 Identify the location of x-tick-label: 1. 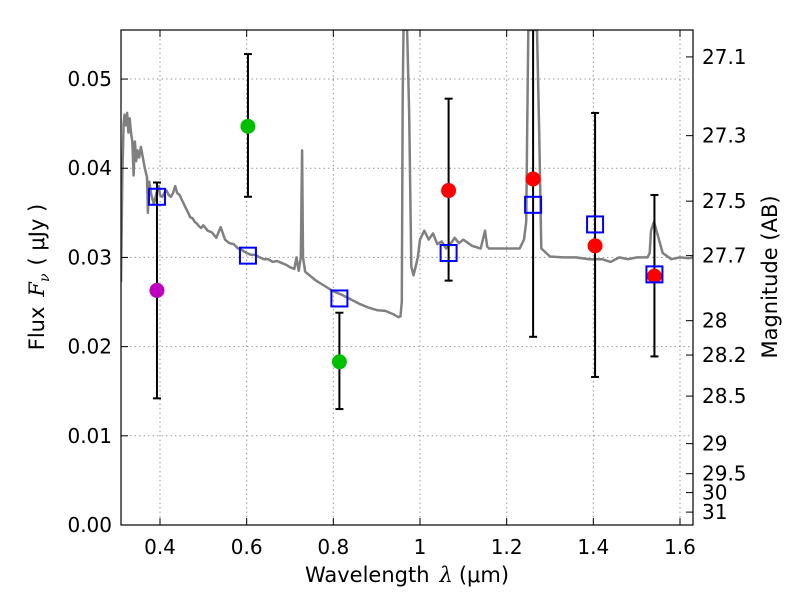
(420, 547).